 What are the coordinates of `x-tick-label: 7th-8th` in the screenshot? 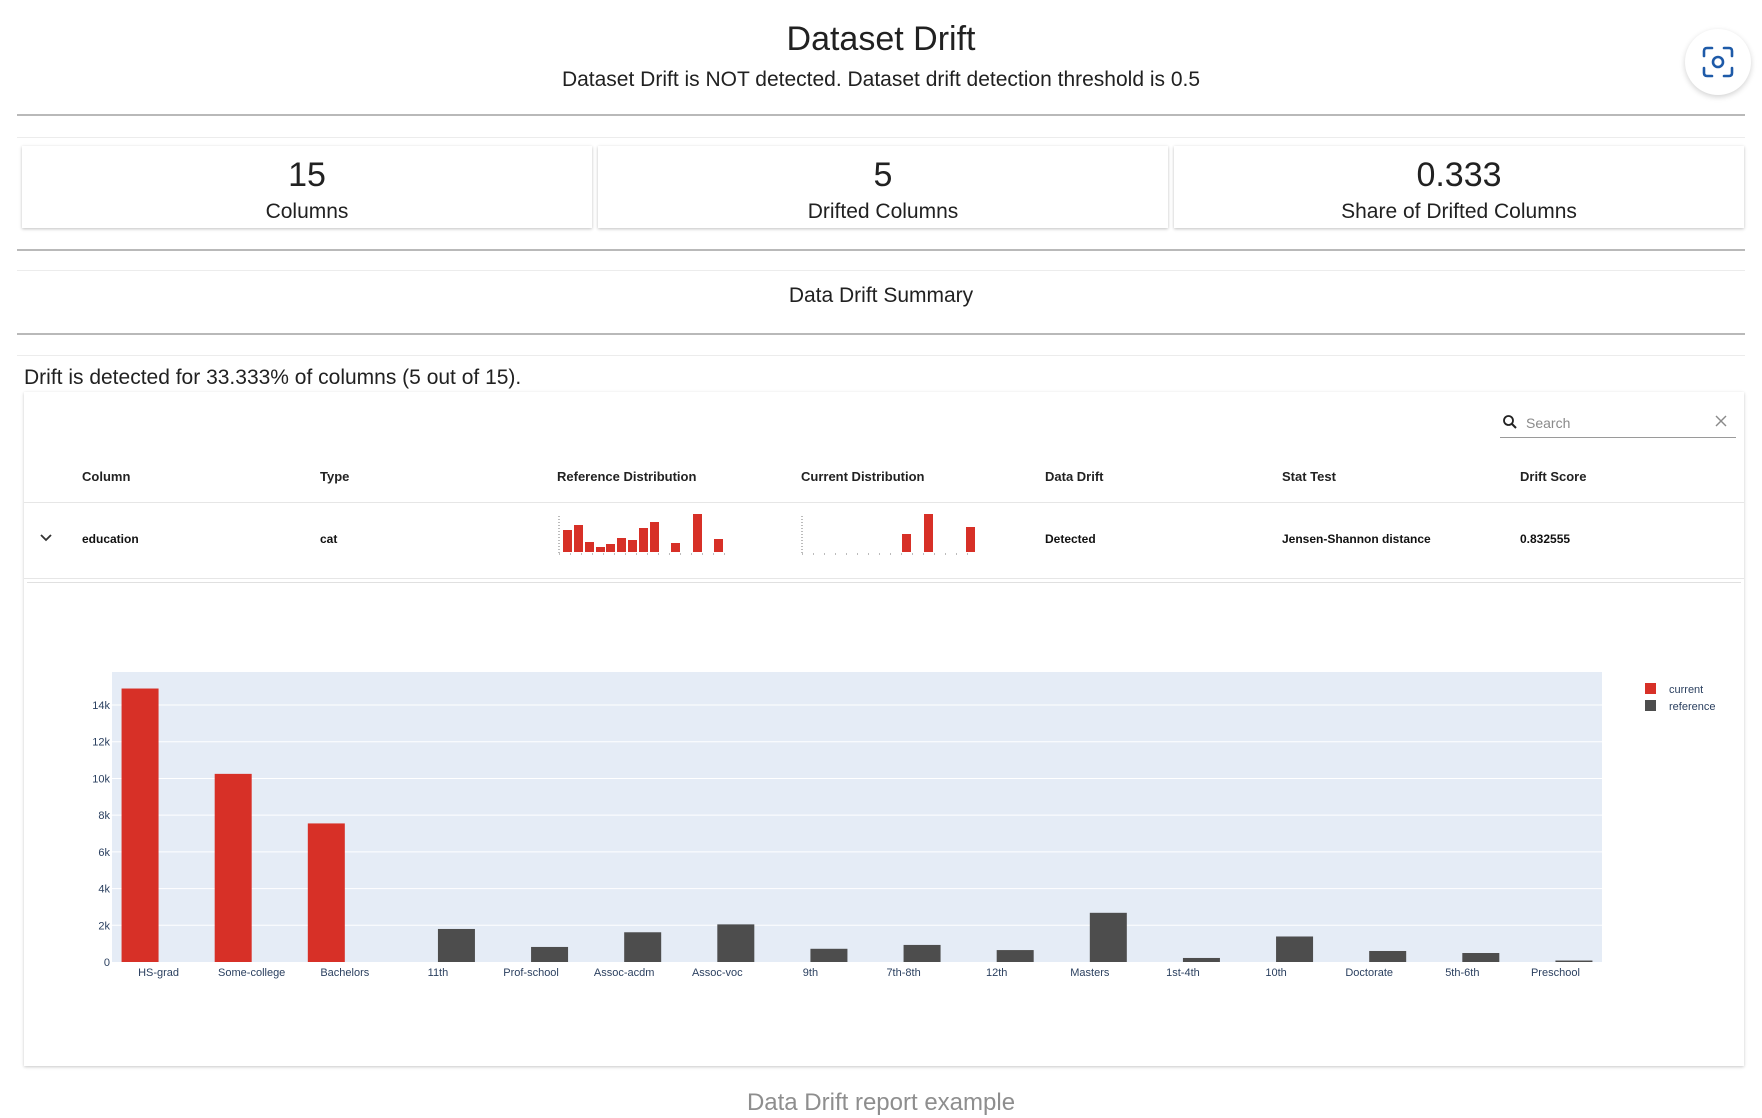 It's located at (903, 973).